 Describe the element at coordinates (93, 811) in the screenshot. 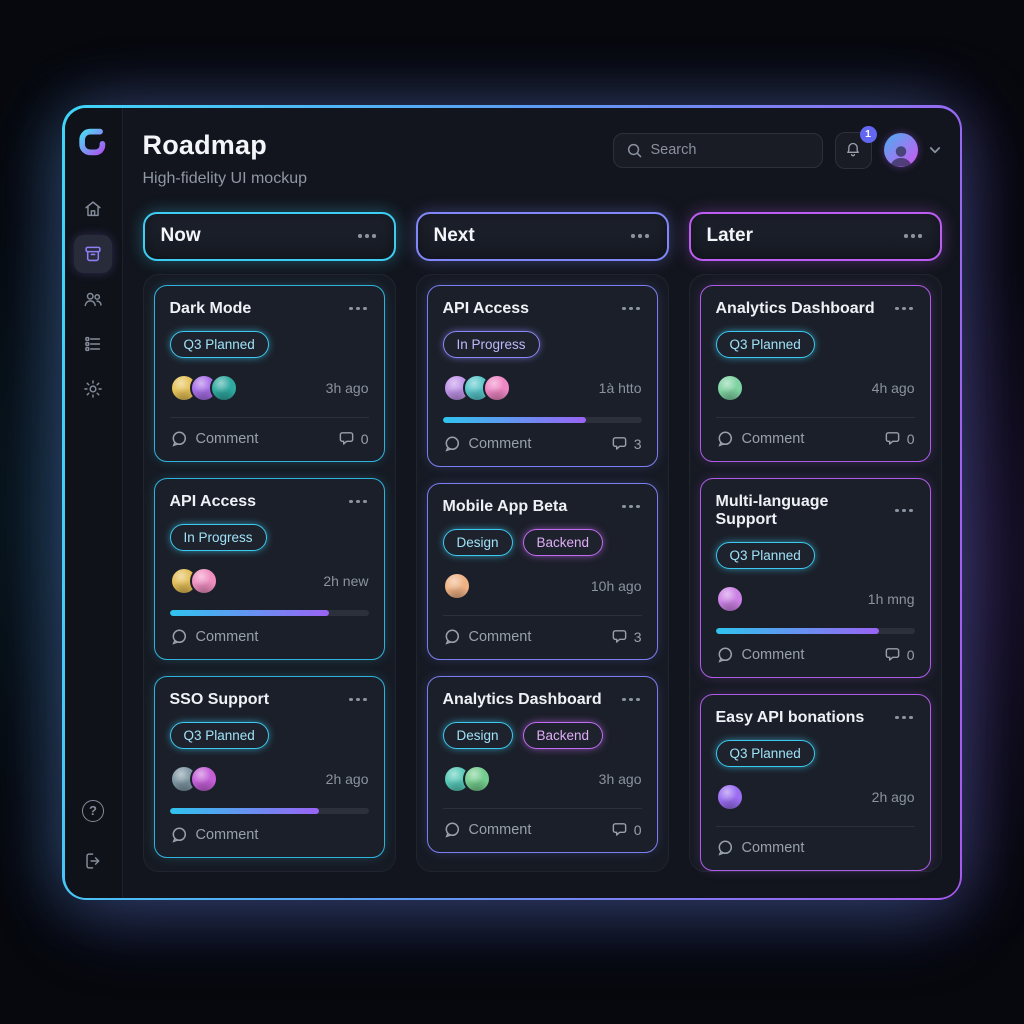

I see `sidebar-item-help: ?` at that location.